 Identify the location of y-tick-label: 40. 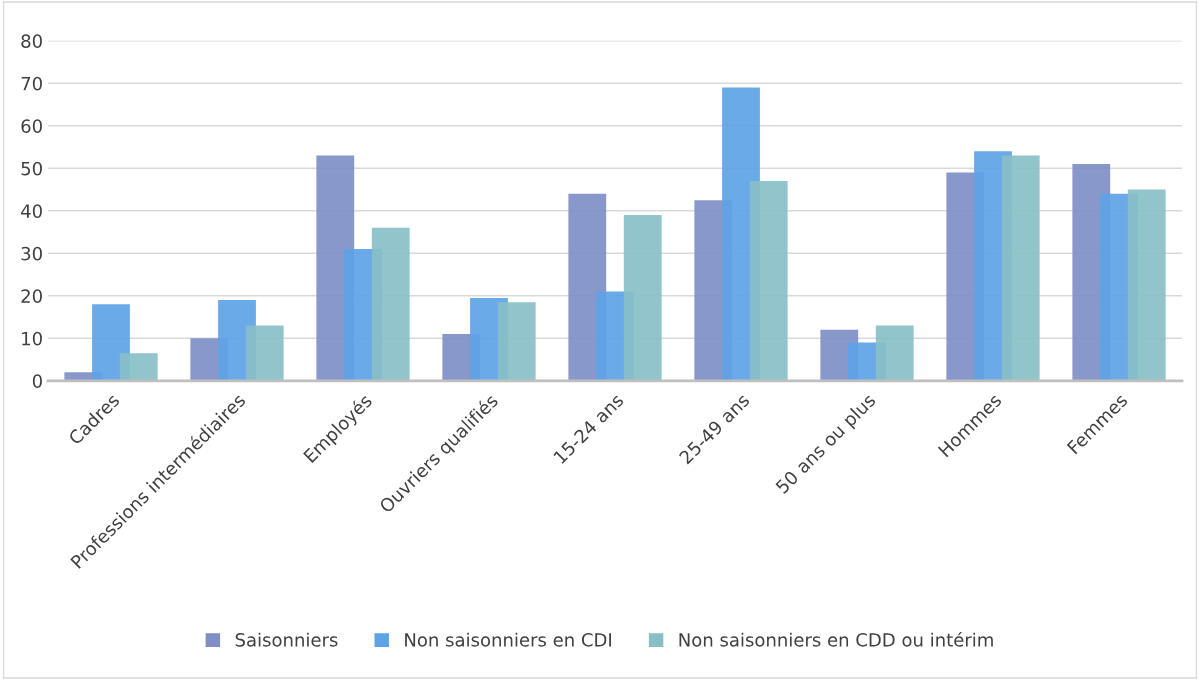
(31, 211).